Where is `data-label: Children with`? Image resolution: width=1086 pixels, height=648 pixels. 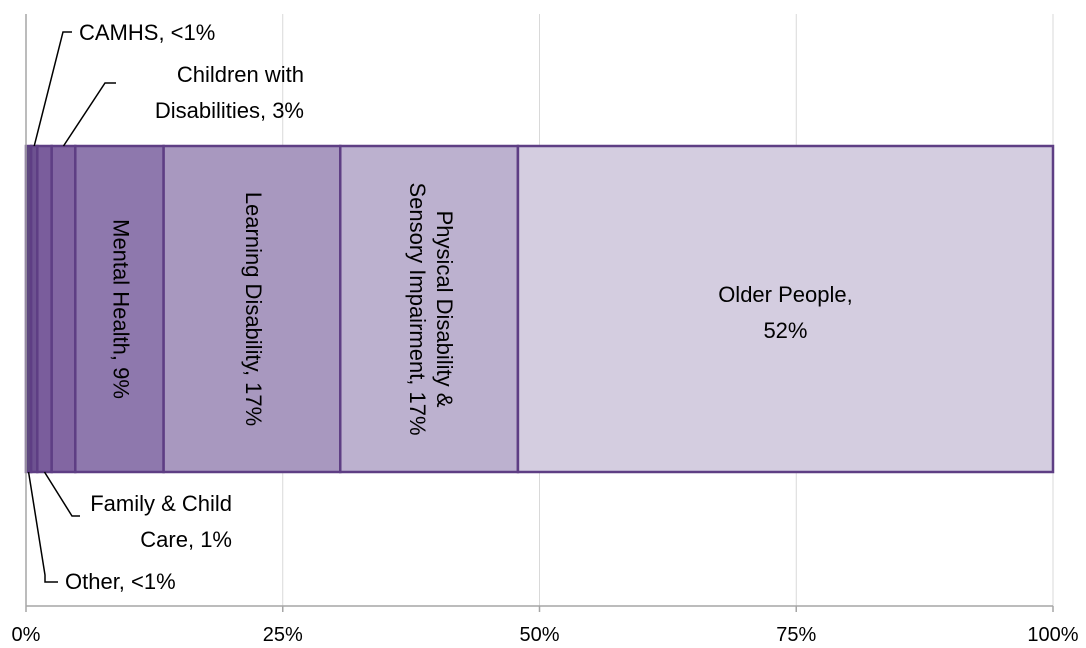
data-label: Children with is located at coordinates (240, 74).